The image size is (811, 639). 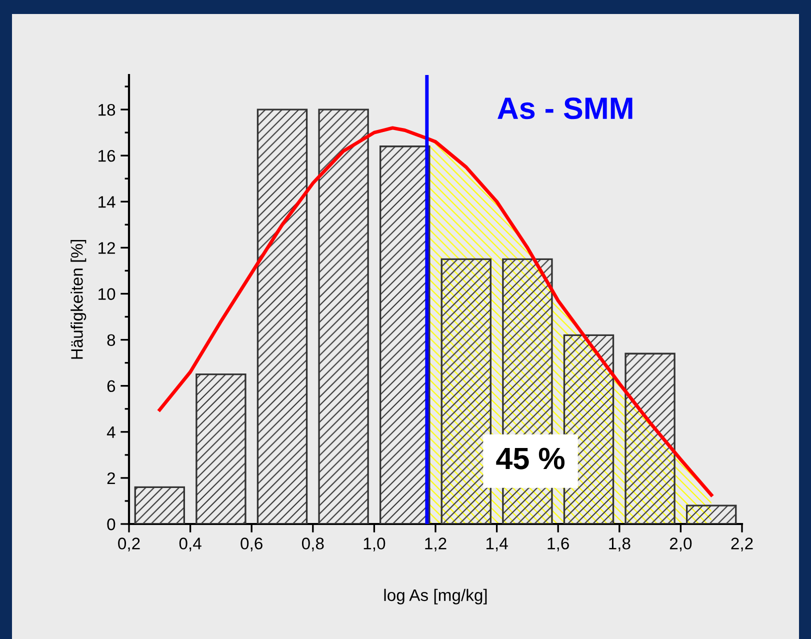 I want to click on y-tick-label: 12, so click(x=106, y=248).